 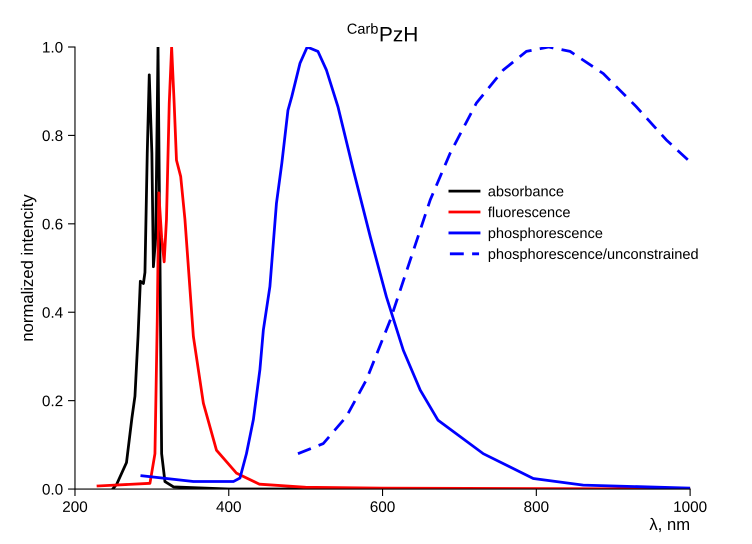 What do you see at coordinates (536, 506) in the screenshot?
I see `x-tick-label: 800` at bounding box center [536, 506].